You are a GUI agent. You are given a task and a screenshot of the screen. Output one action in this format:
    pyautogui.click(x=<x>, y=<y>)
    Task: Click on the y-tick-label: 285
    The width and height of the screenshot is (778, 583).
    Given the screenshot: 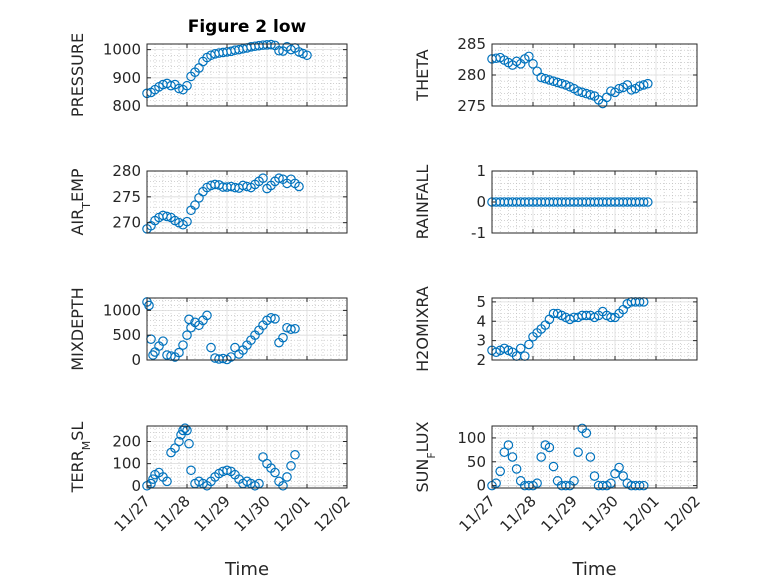 What is the action you would take?
    pyautogui.click(x=471, y=44)
    